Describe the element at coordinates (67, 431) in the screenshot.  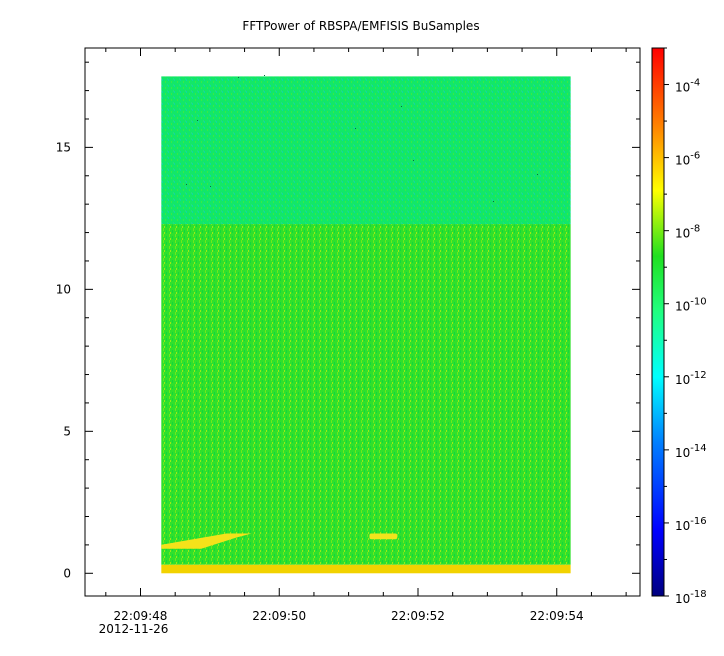
I see `y-tick-label: 5` at that location.